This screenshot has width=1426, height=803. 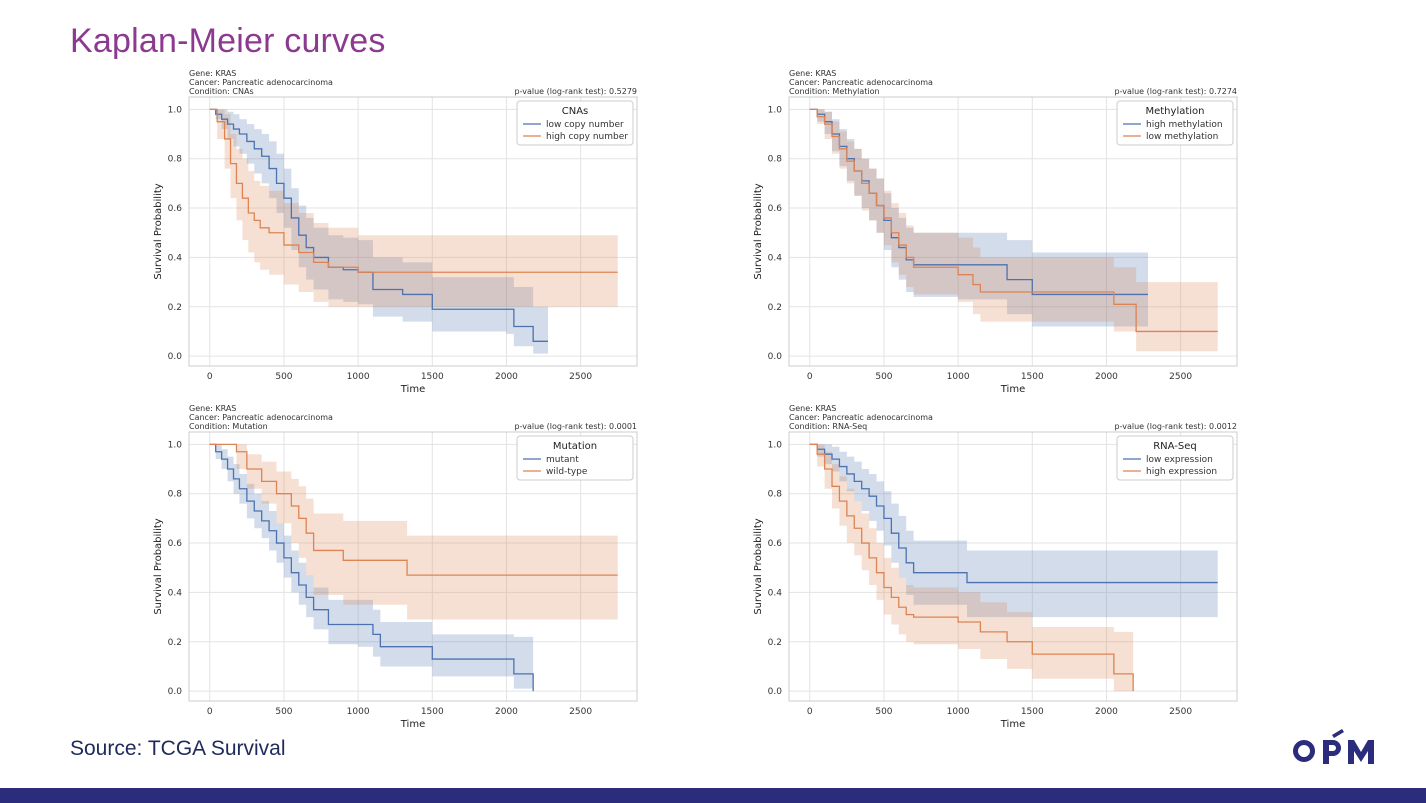 What do you see at coordinates (1174, 111) in the screenshot?
I see `legend-title: Methylation` at bounding box center [1174, 111].